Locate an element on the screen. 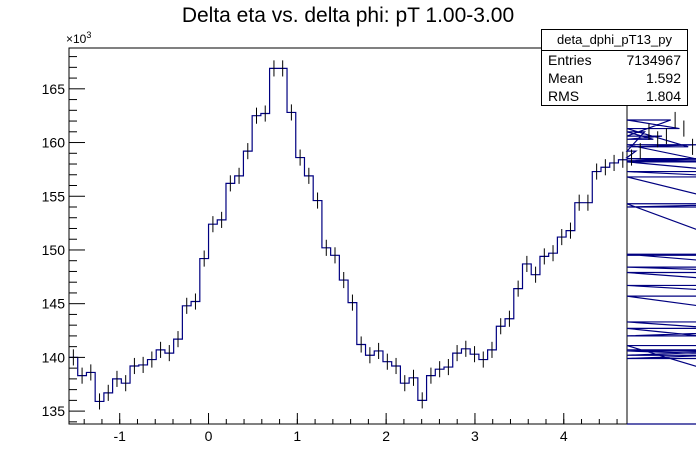 Image resolution: width=696 pixels, height=472 pixels. y-tick-label: 135 is located at coordinates (54, 411).